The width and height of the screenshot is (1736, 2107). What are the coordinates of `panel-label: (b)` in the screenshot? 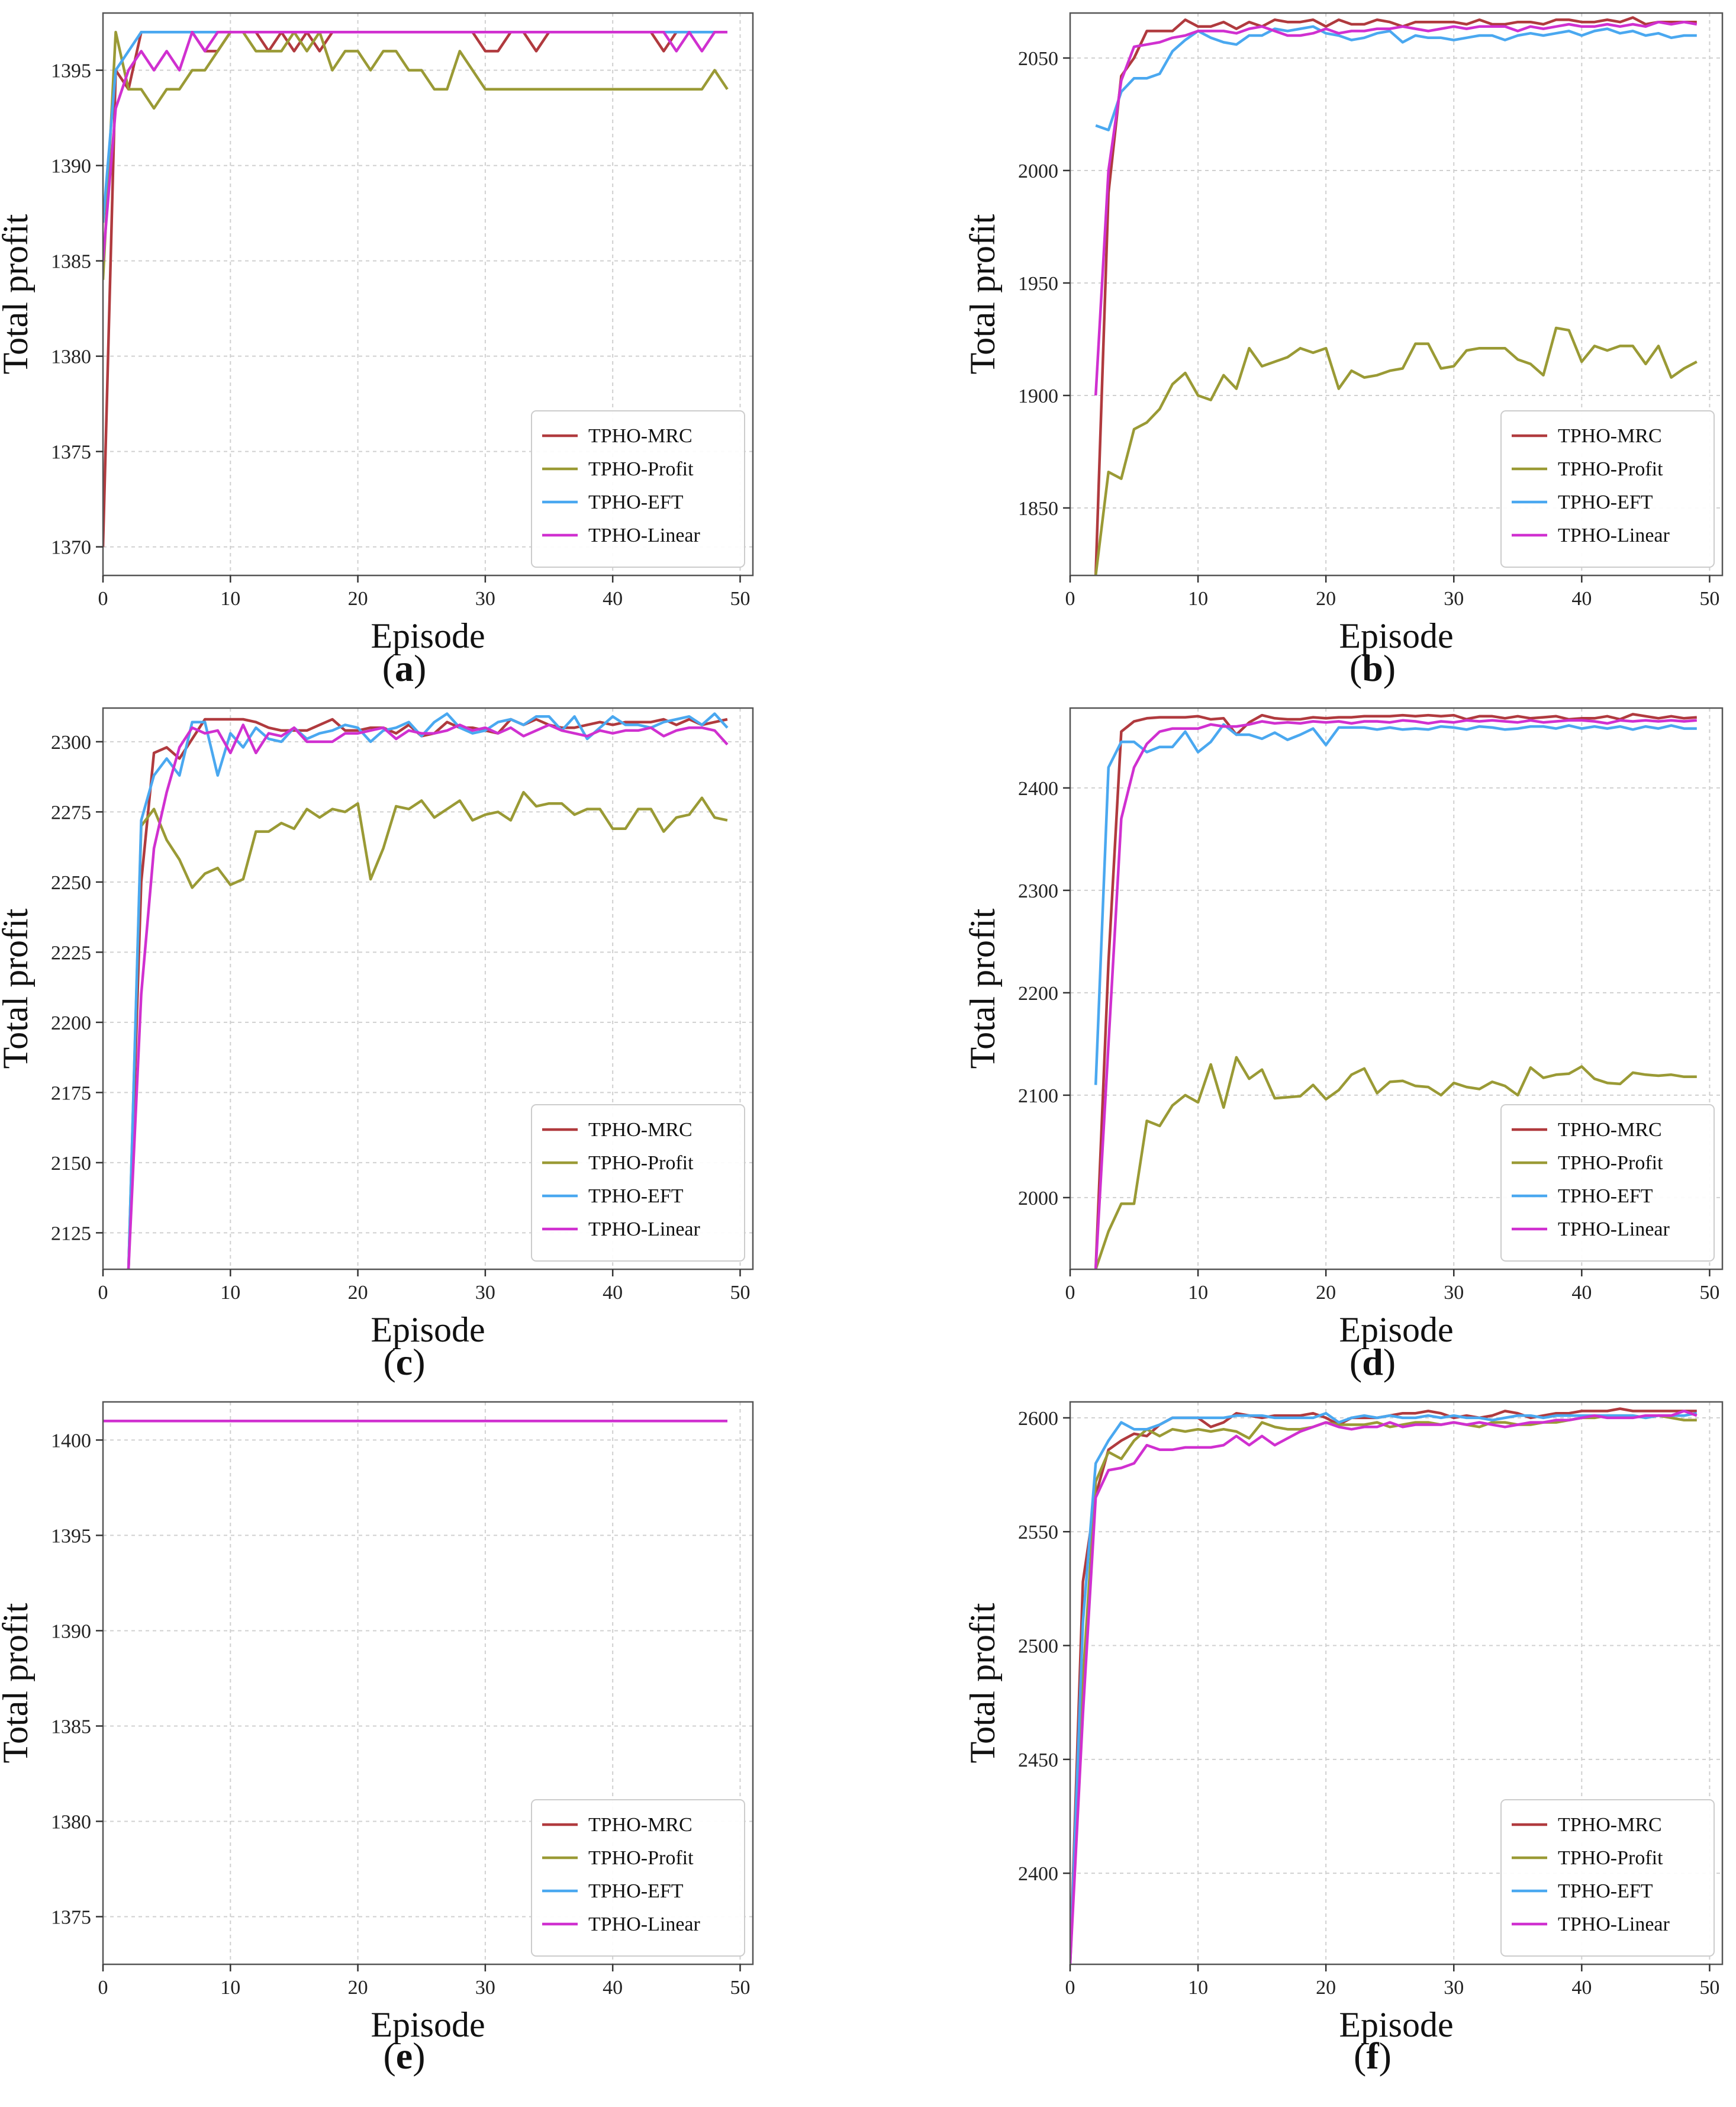 It's located at (1372, 668).